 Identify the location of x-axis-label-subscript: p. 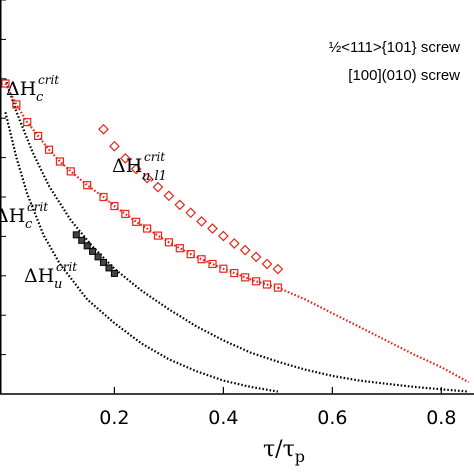
(300, 456).